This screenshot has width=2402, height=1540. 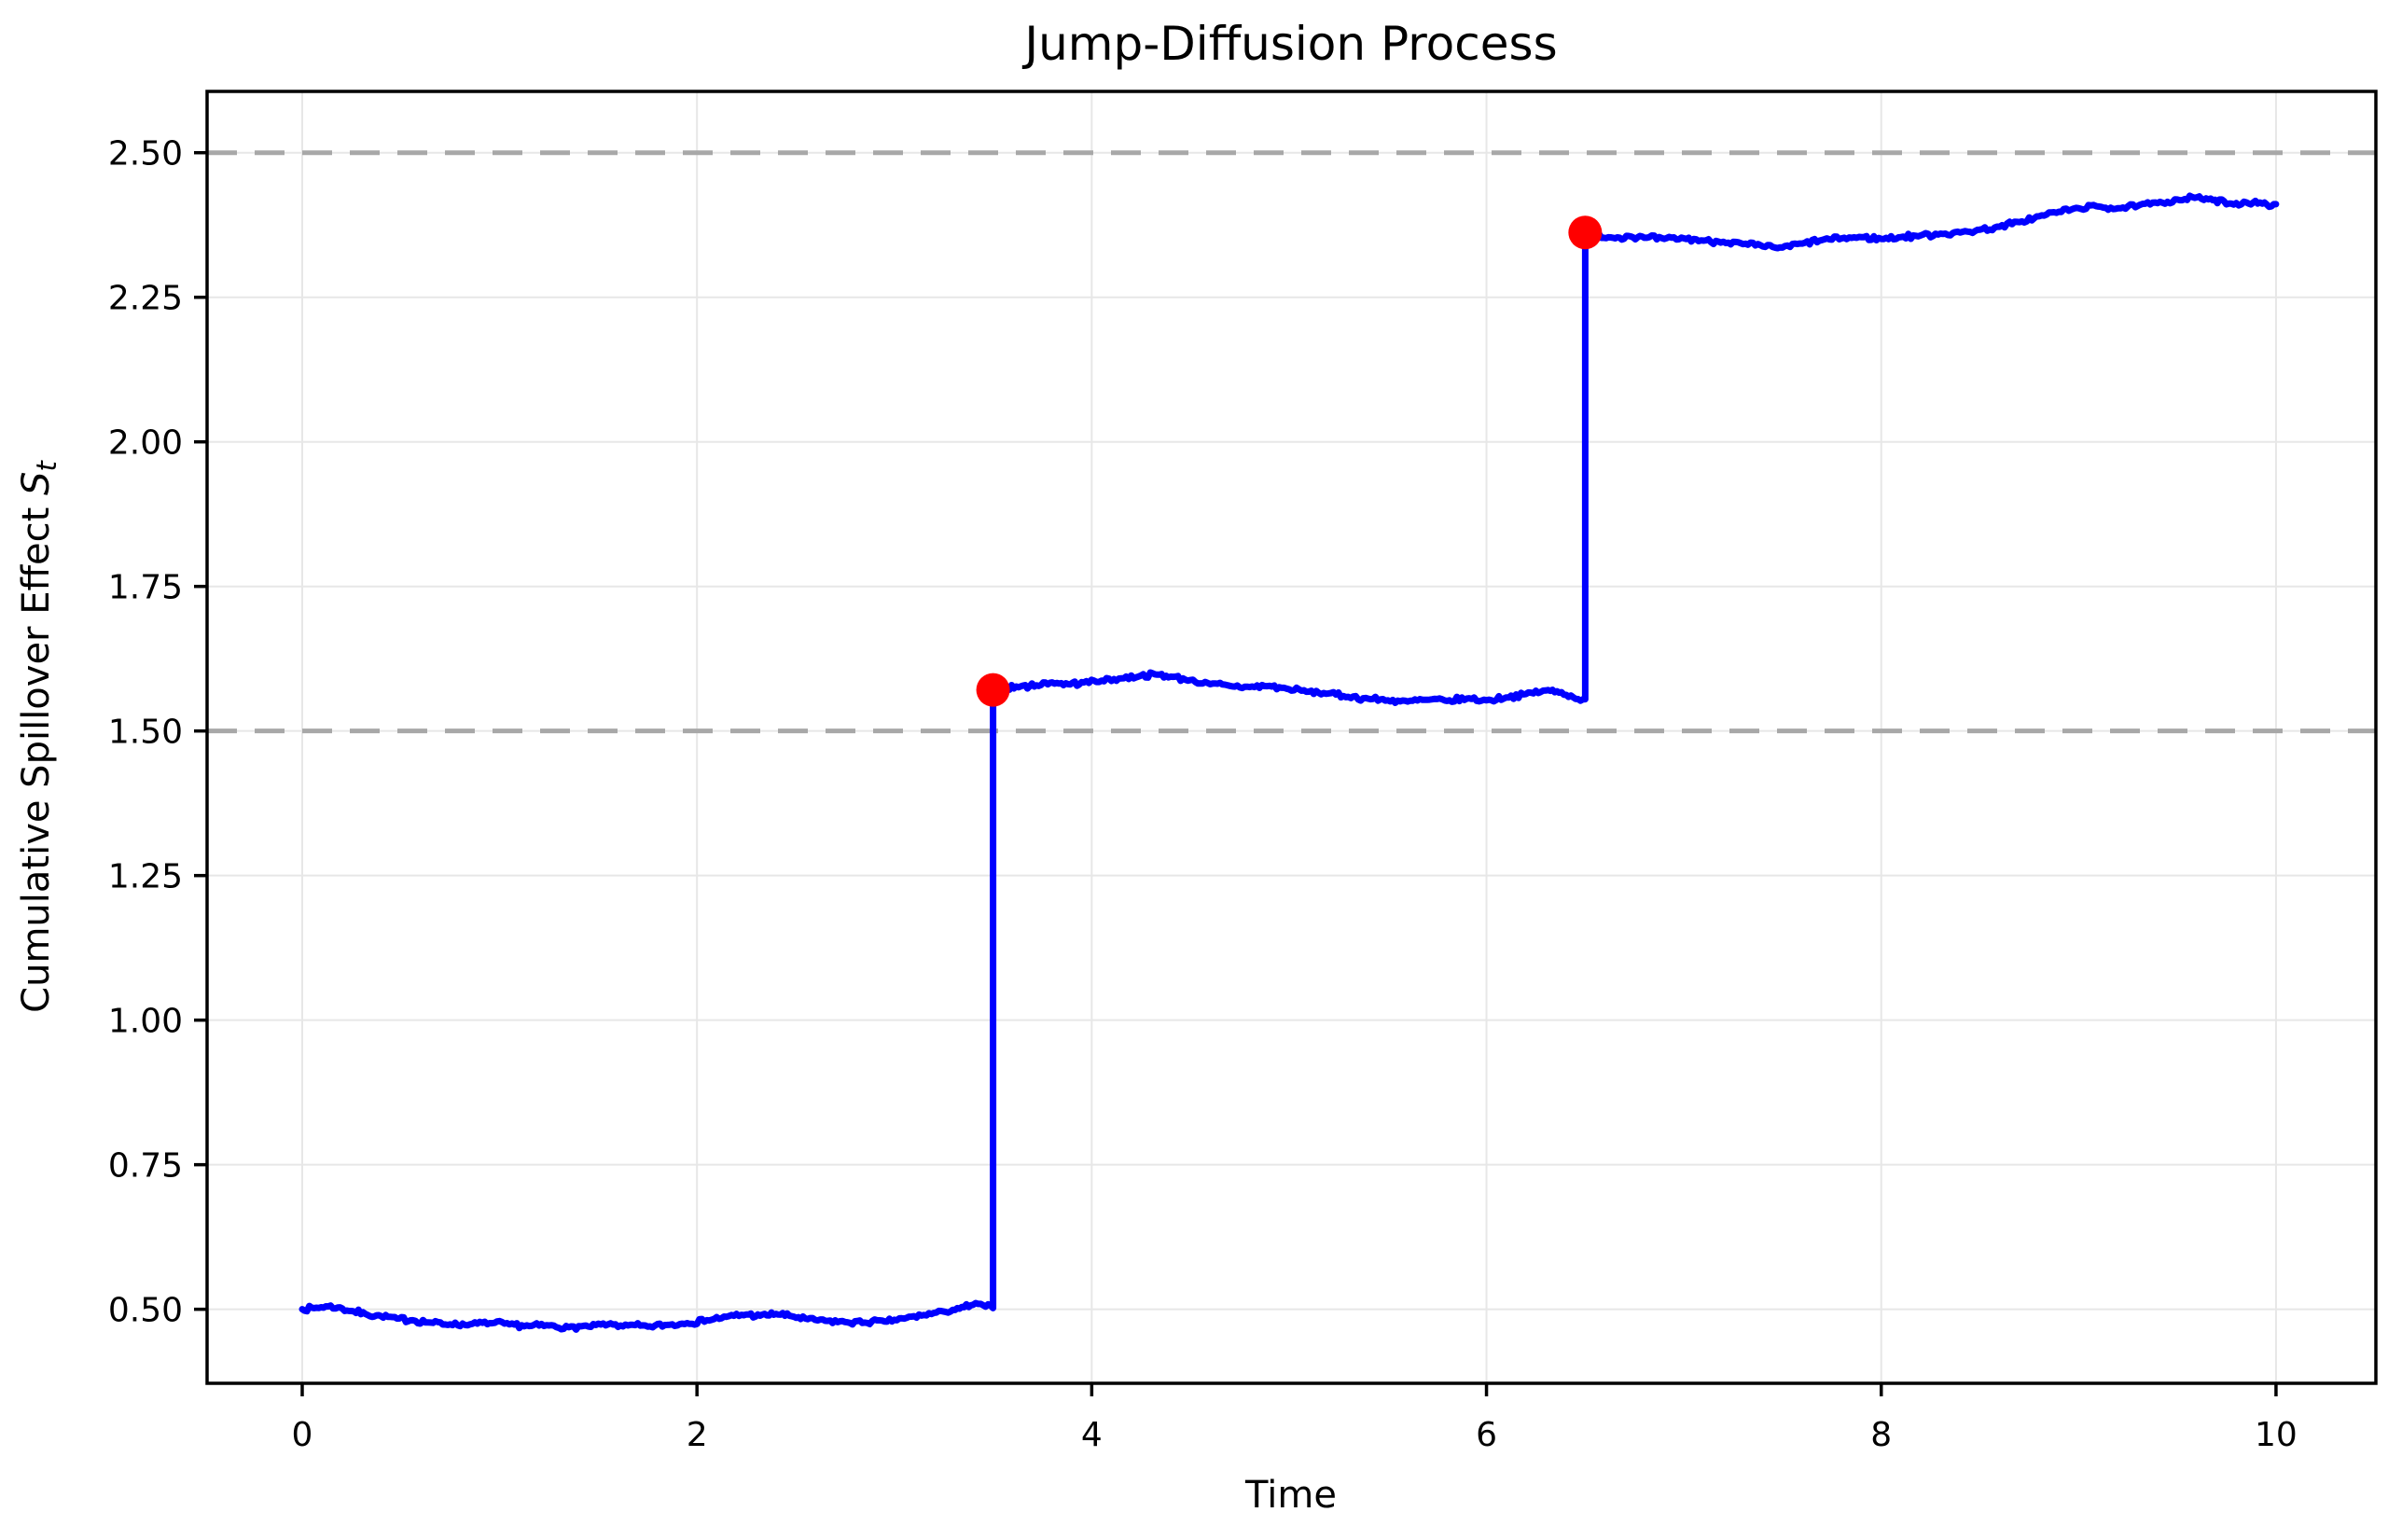 I want to click on y-tick-label: 2.50, so click(x=145, y=154).